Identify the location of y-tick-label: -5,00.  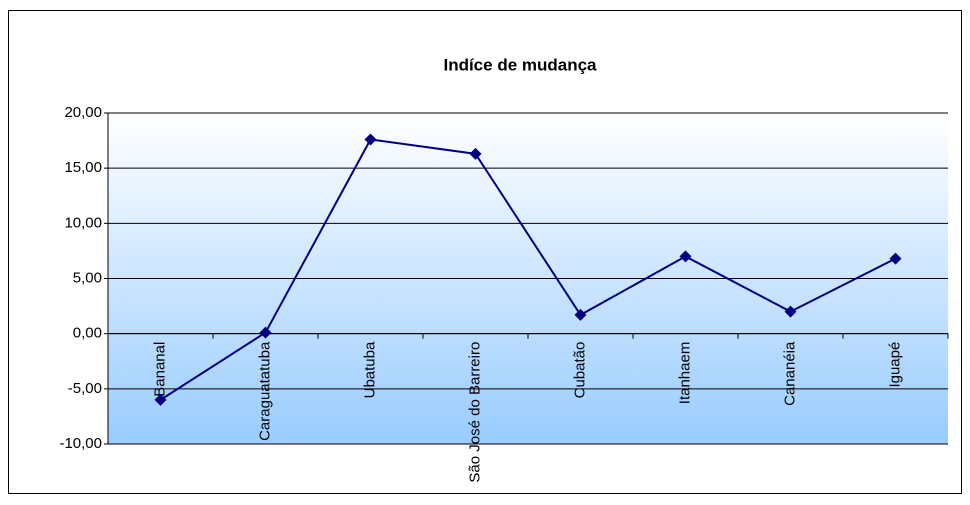
(85, 388).